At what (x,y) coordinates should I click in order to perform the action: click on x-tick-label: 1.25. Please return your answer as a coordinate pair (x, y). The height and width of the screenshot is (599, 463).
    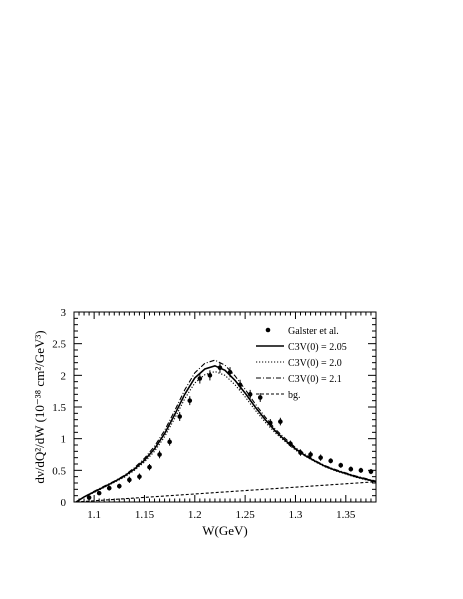
    Looking at the image, I should click on (246, 515).